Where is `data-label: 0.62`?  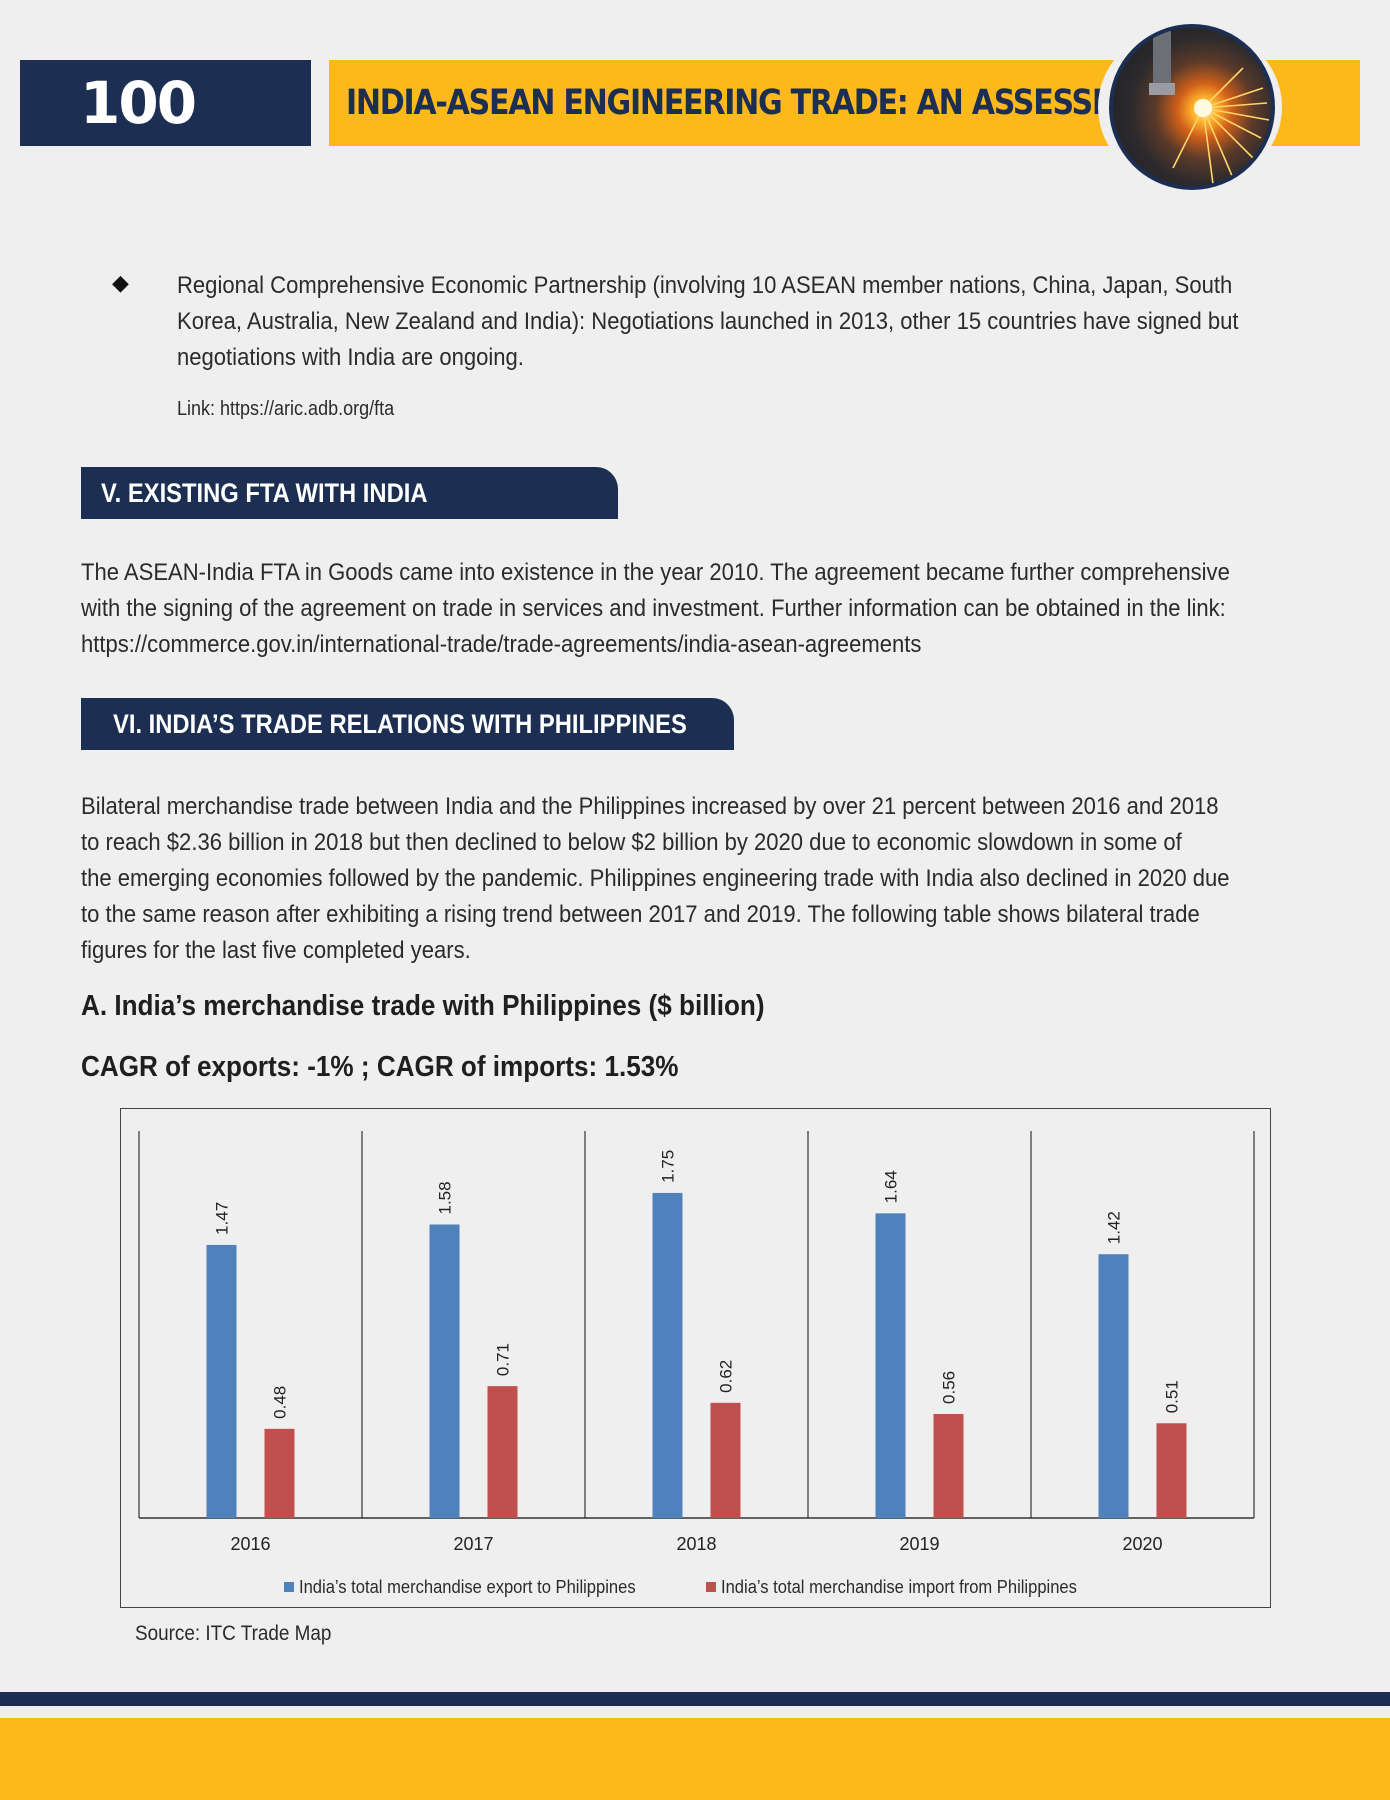 data-label: 0.62 is located at coordinates (725, 1376).